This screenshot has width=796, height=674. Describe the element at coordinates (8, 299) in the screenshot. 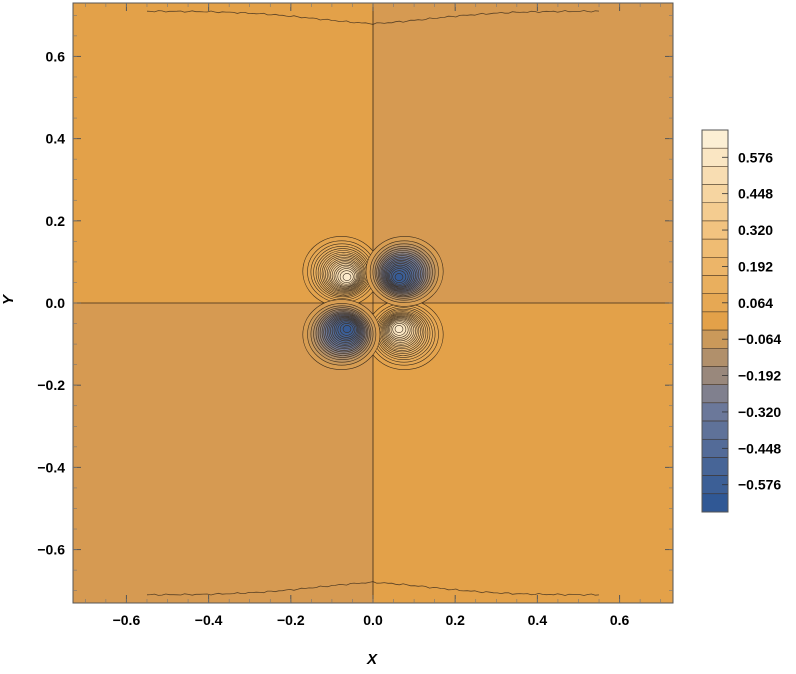

I see `y-axis-label: Y` at that location.